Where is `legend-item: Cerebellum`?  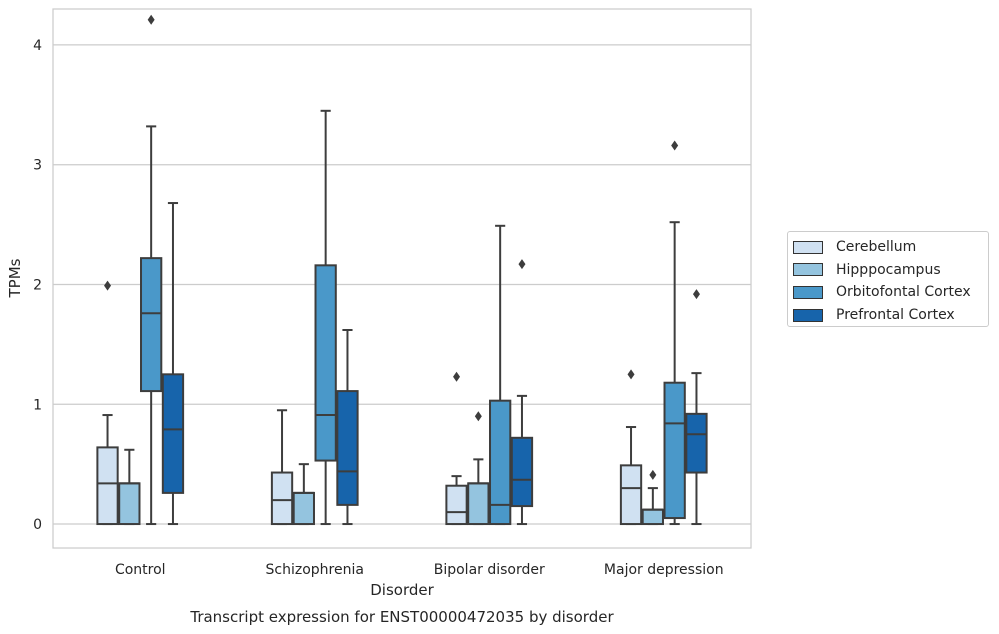 legend-item: Cerebellum is located at coordinates (890, 247).